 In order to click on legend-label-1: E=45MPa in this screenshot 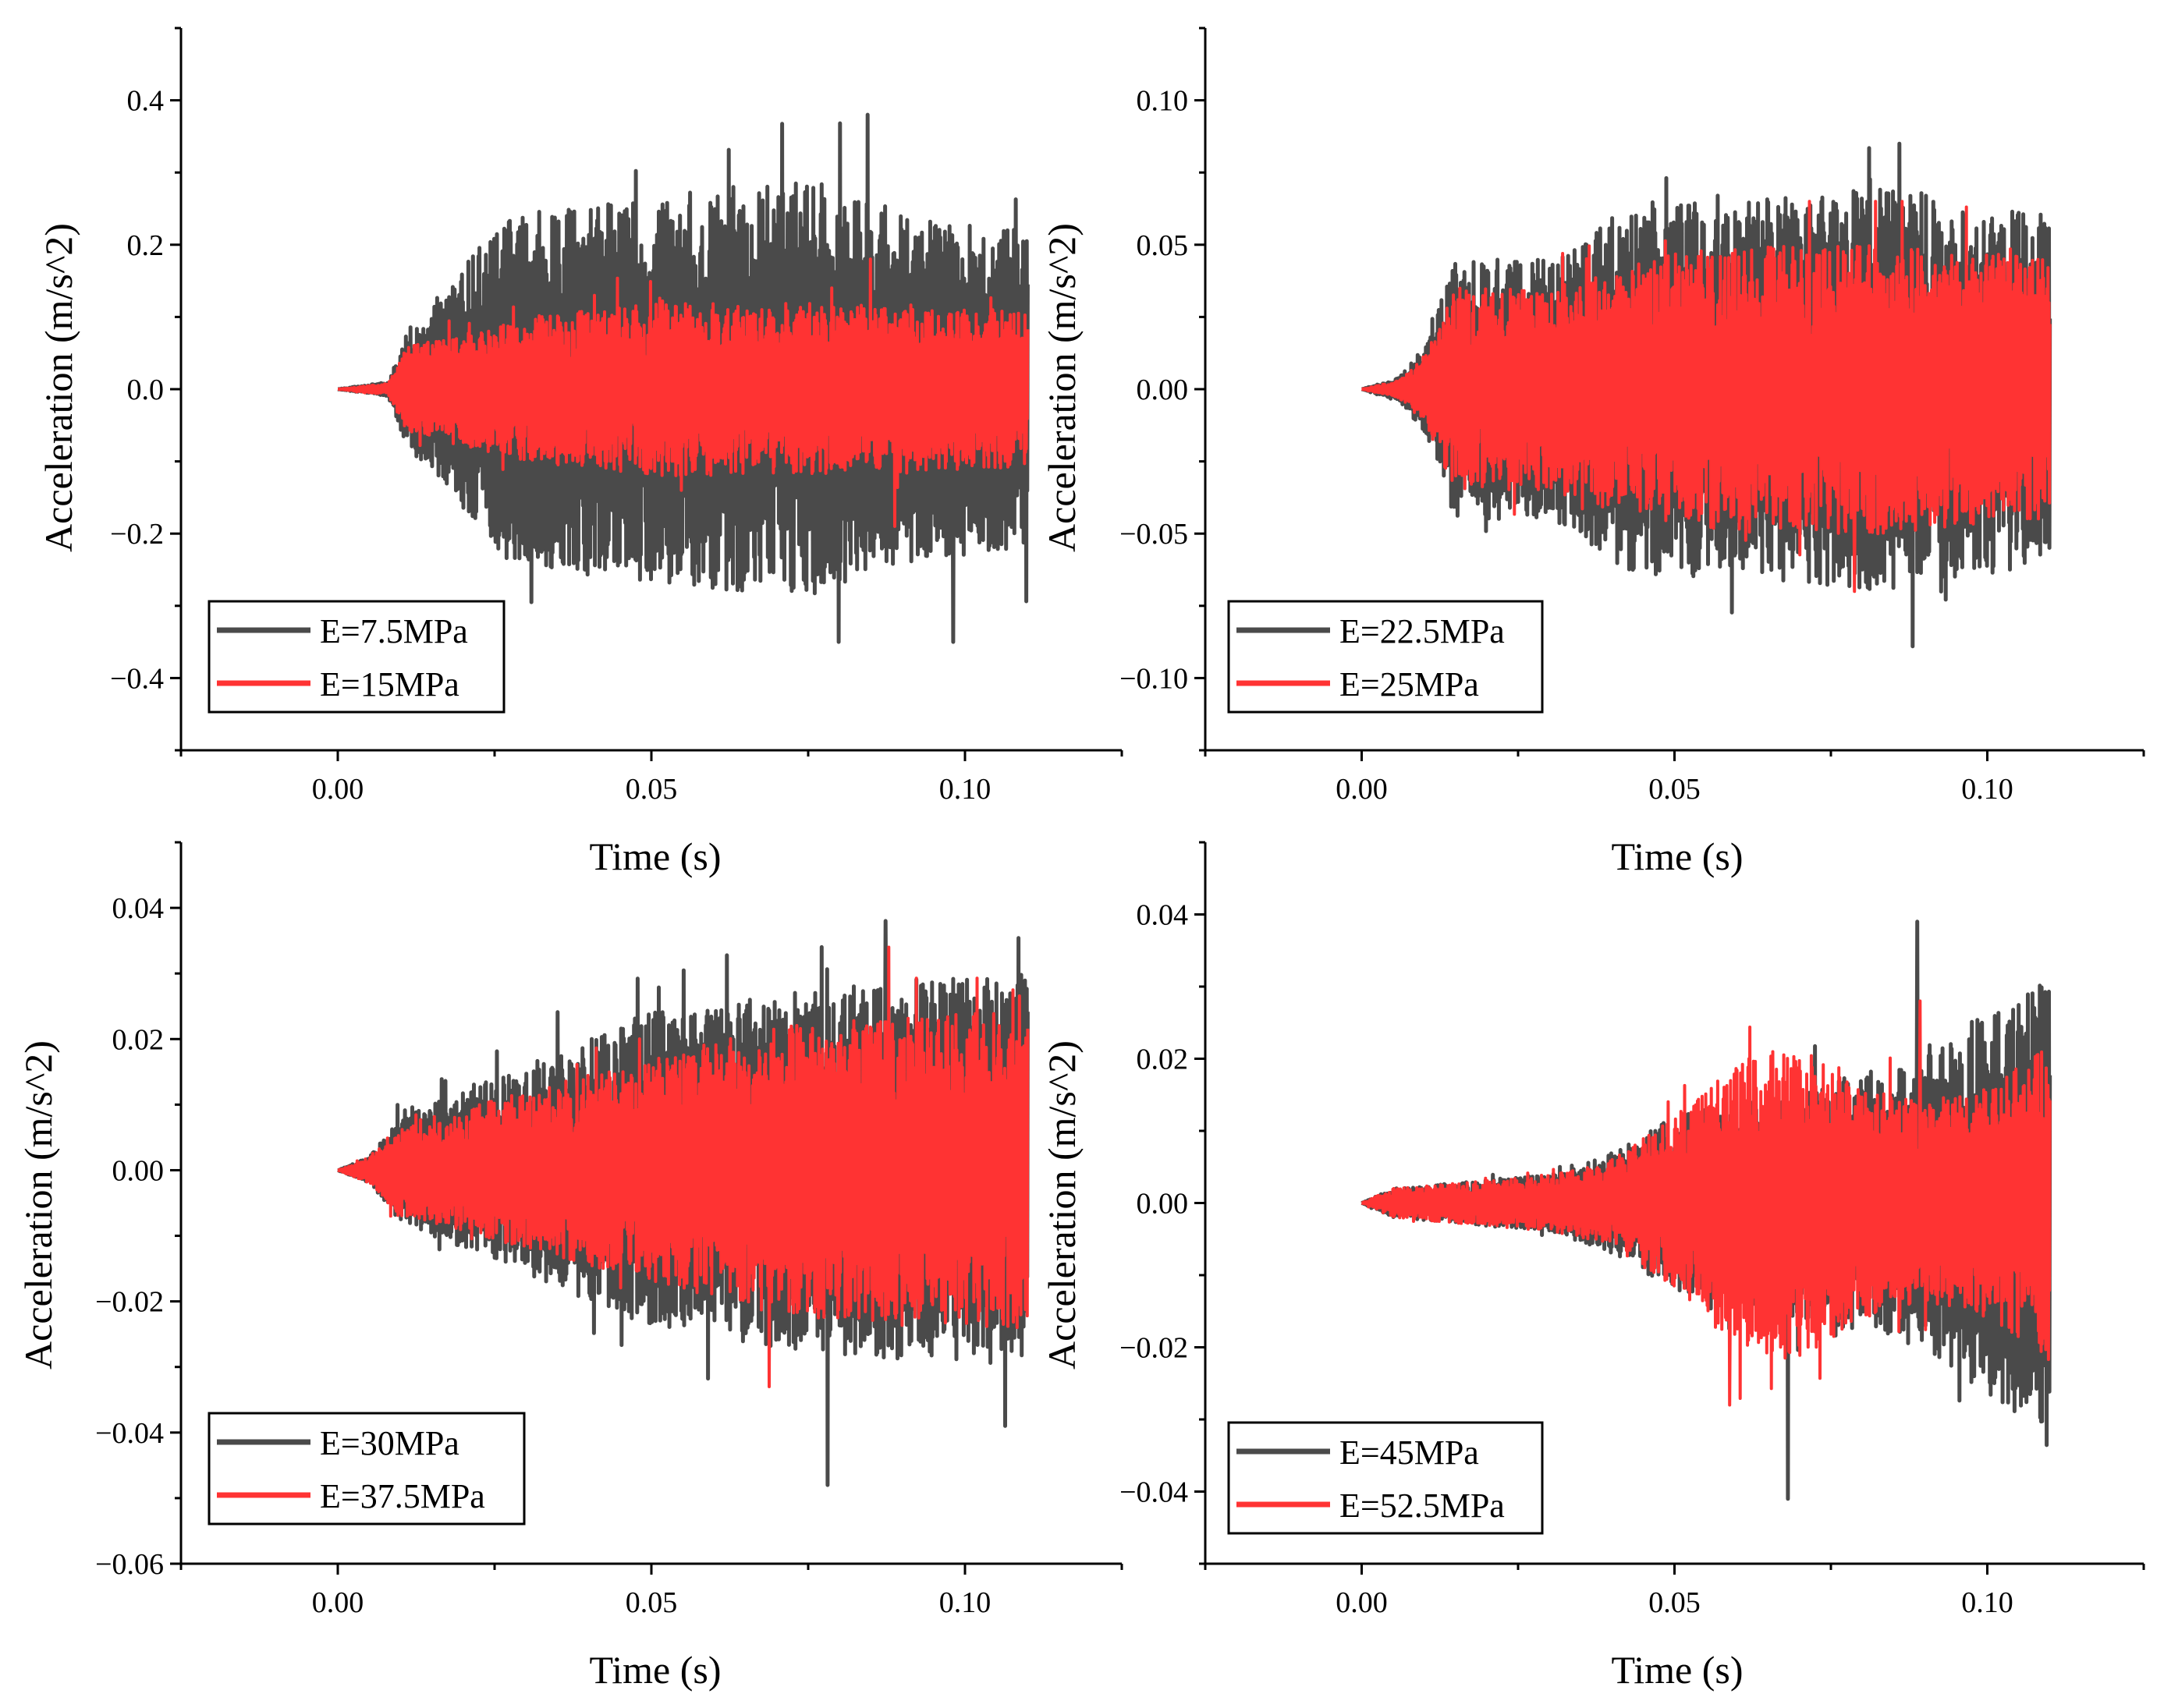, I will do `click(1409, 1452)`.